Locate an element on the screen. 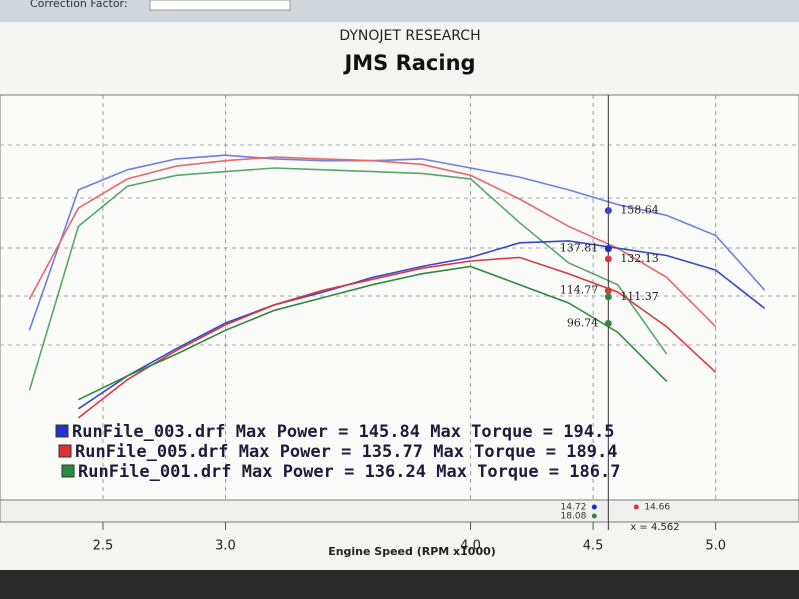 This screenshot has width=799, height=599. cursor-label: x = 4.562 is located at coordinates (654, 527).